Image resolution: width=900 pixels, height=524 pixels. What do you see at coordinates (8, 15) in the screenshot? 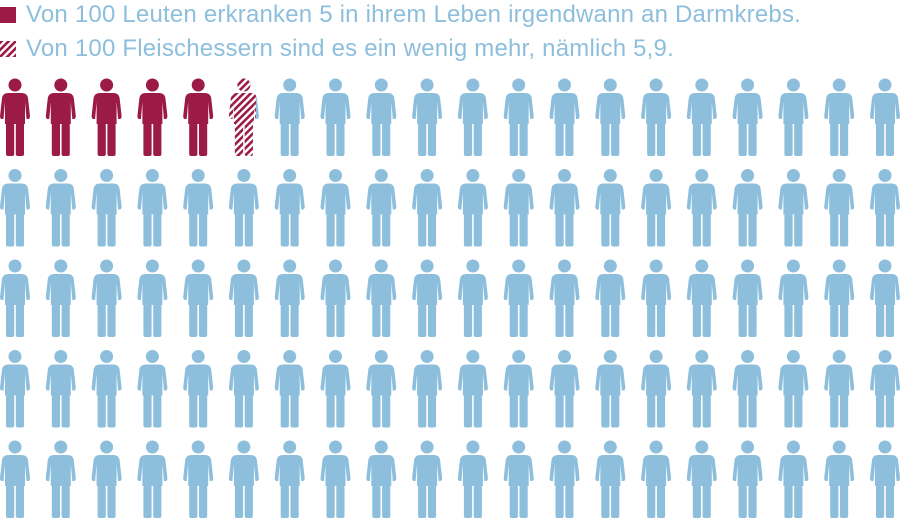
I see `legend-swatch-solid` at bounding box center [8, 15].